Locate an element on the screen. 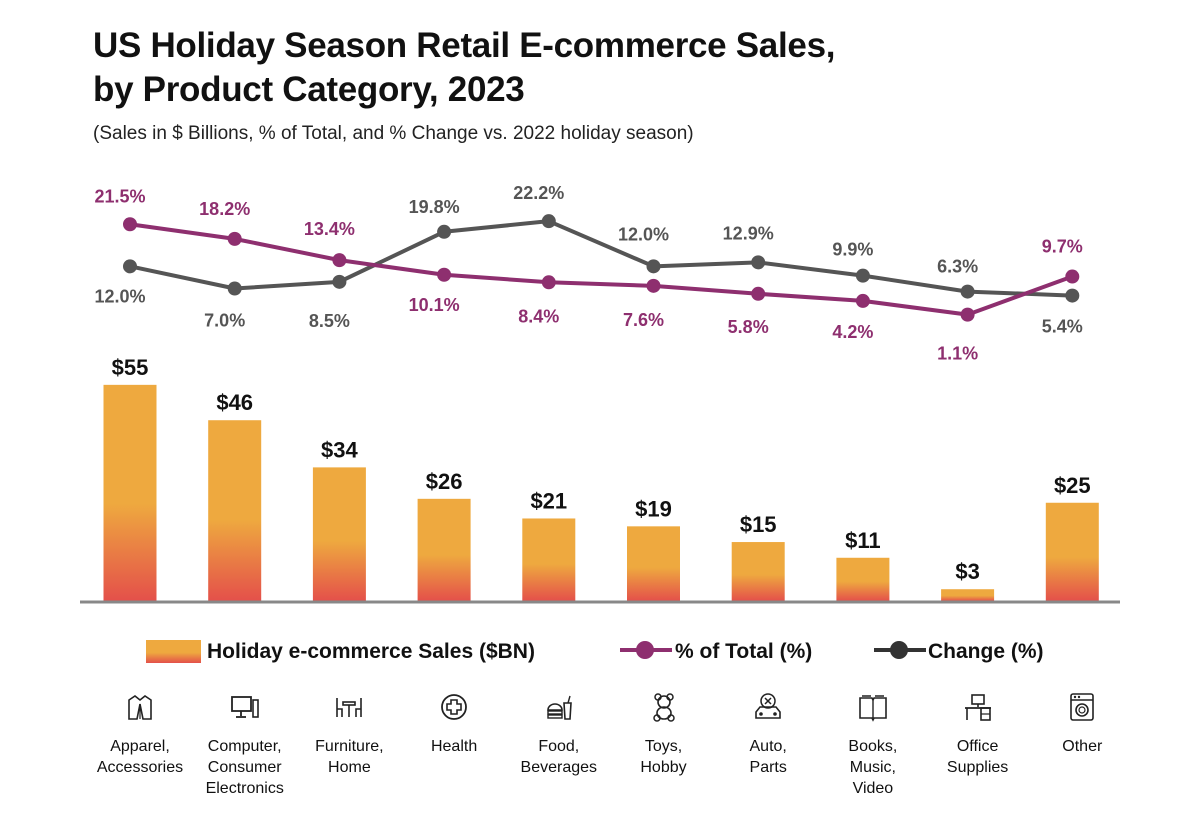 The height and width of the screenshot is (837, 1201). share-label-10: 9.7% is located at coordinates (1062, 247).